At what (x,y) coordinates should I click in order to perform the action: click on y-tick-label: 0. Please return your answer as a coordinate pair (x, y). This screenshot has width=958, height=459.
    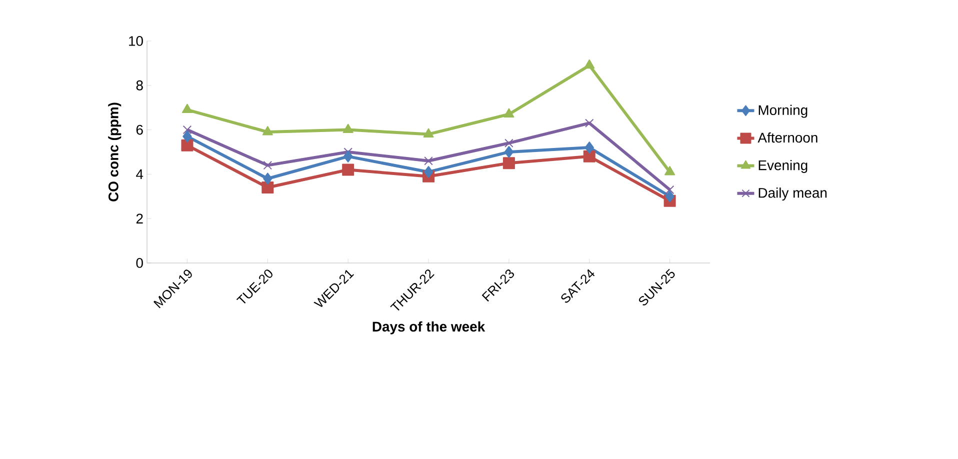
    Looking at the image, I should click on (139, 263).